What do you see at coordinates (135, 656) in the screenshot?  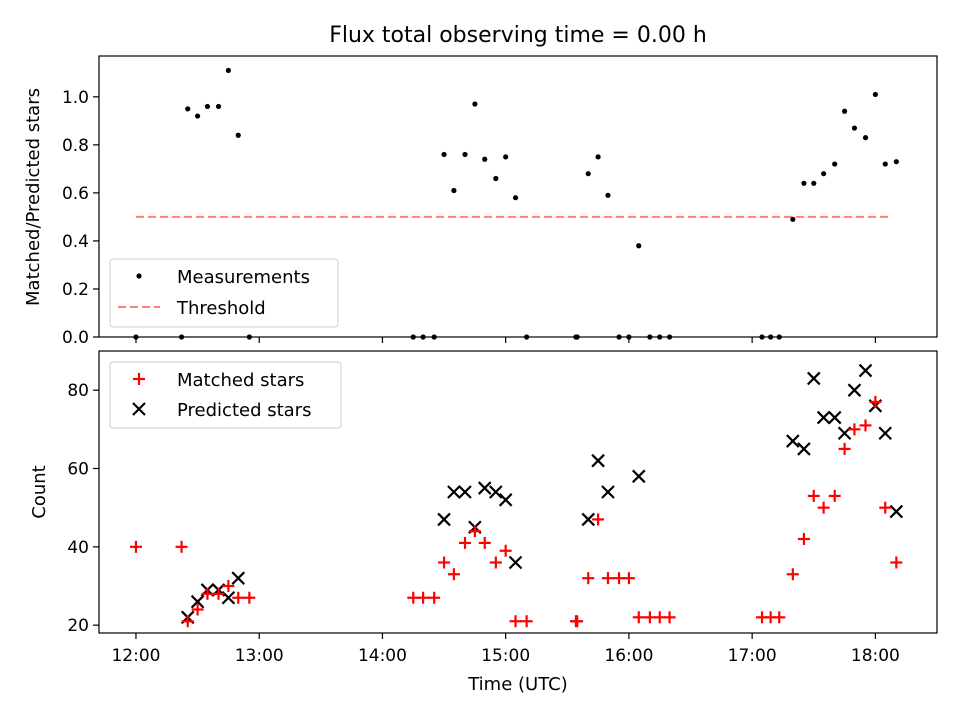 I see `count-x-tick-label: 12:00` at bounding box center [135, 656].